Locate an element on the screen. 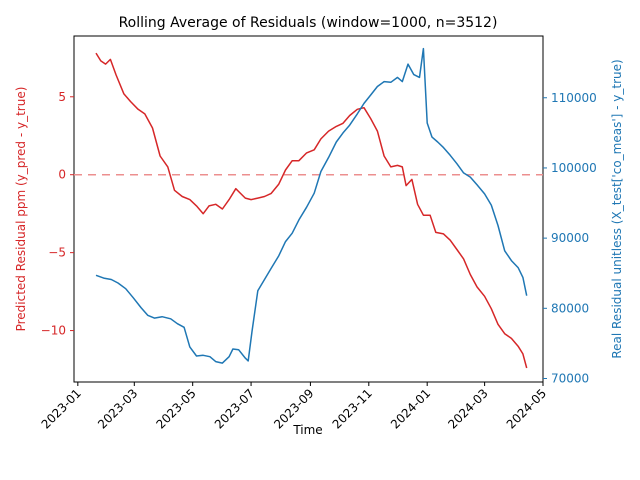  x-tick-label: 2023-05 is located at coordinates (175, 408).